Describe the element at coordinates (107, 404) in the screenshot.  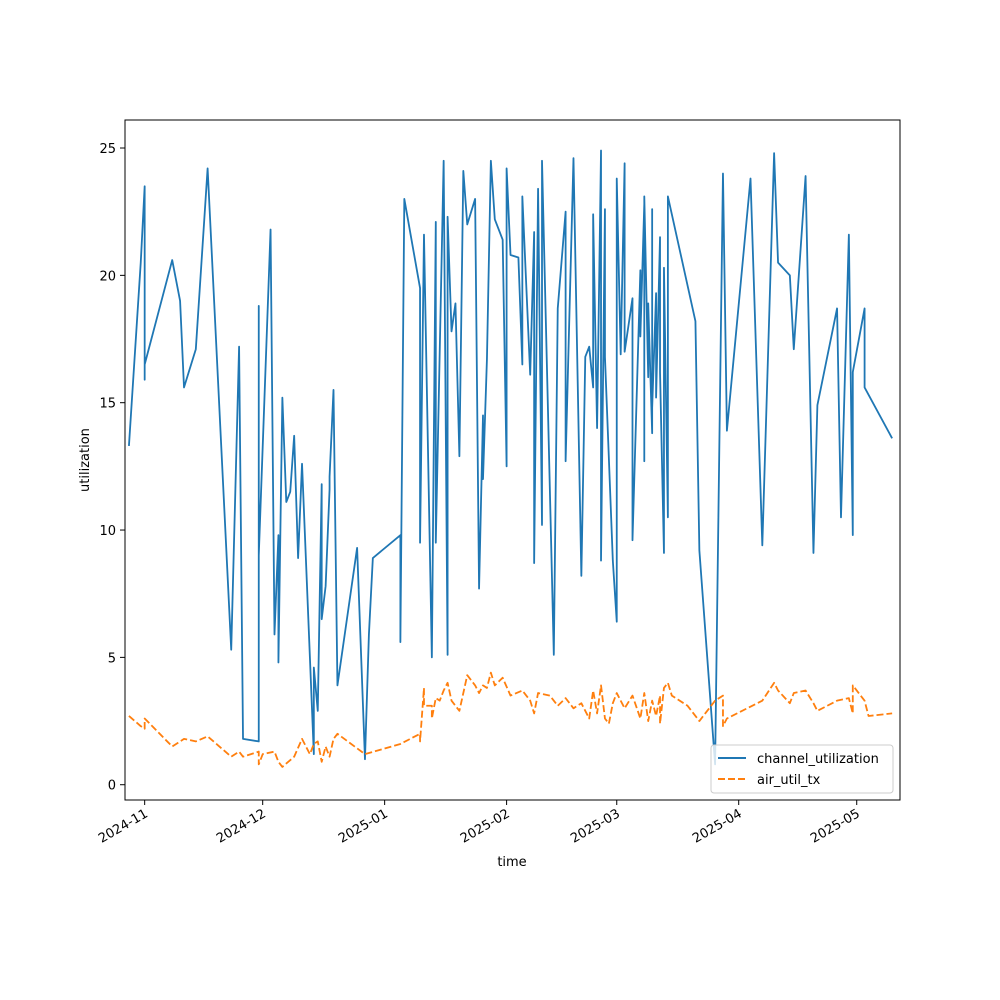
I see `y-tick-label: 15` at that location.